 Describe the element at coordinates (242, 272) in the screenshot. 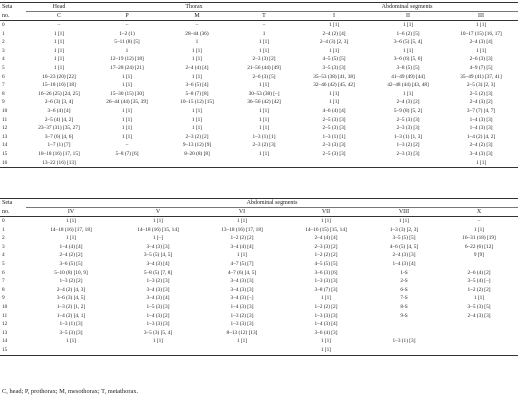

I see `table-cell: 4–7 (6) [4, 5]` at that location.